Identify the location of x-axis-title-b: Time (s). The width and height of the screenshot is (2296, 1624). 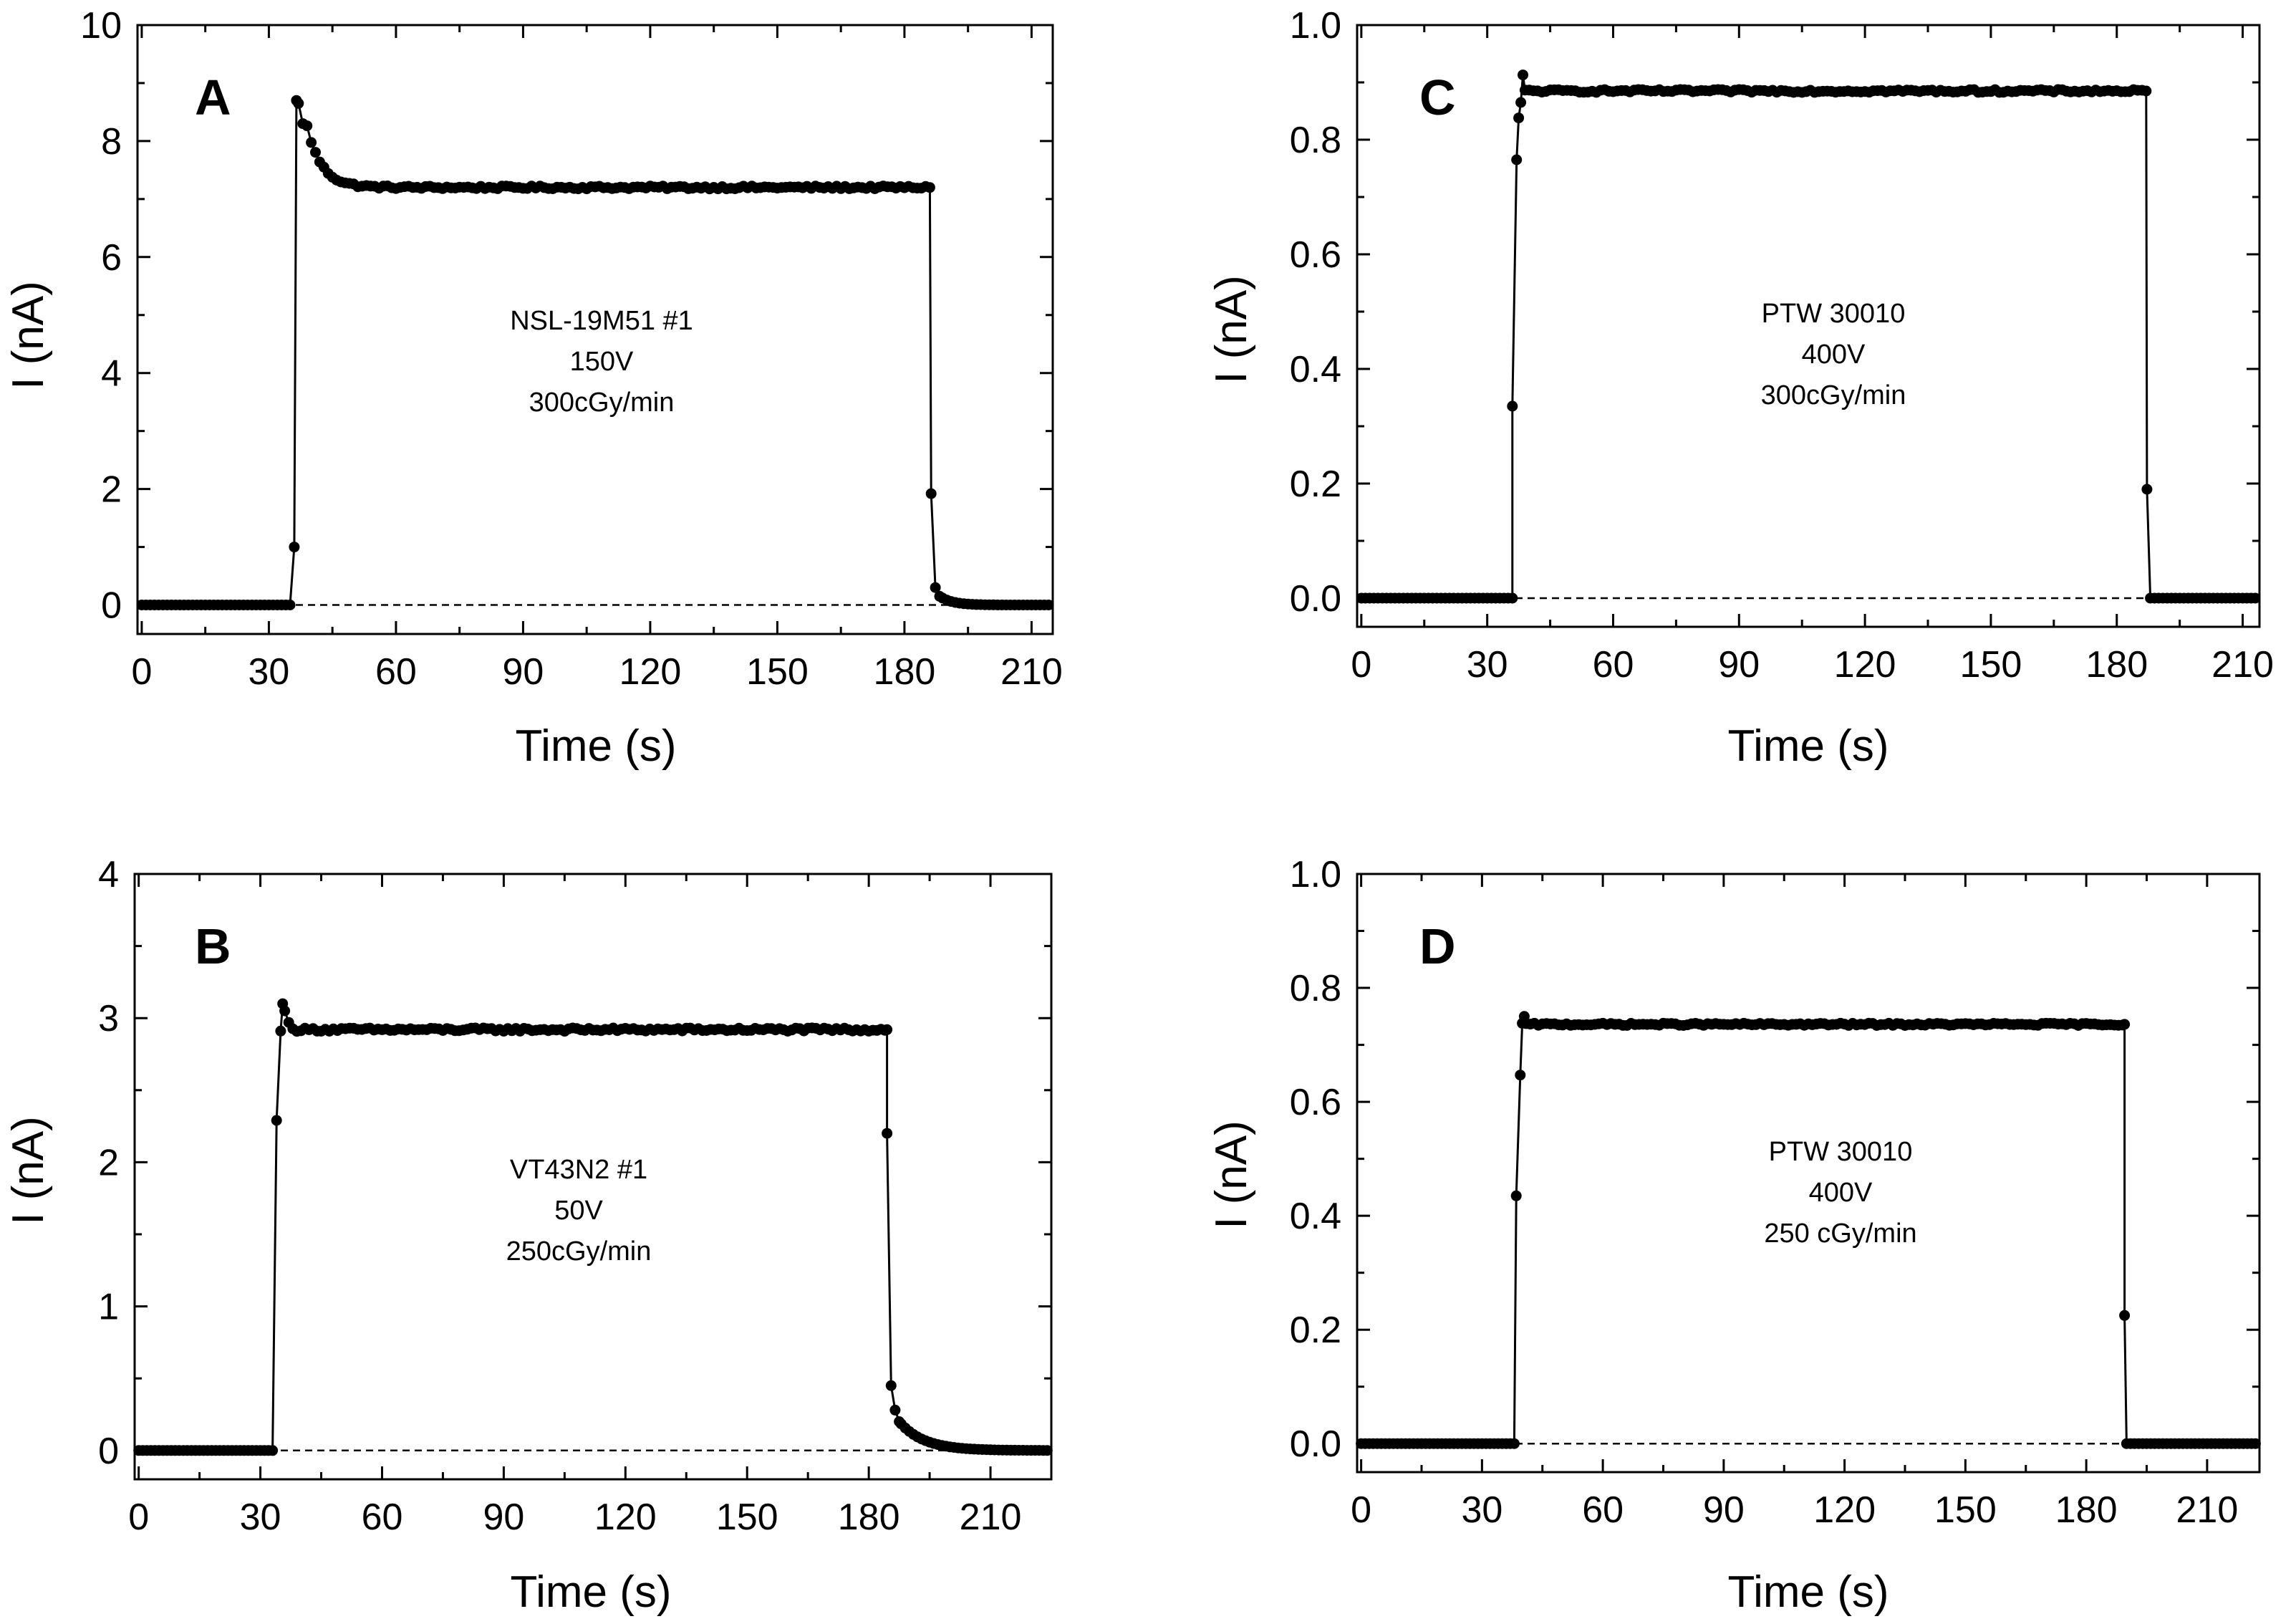
(591, 1592).